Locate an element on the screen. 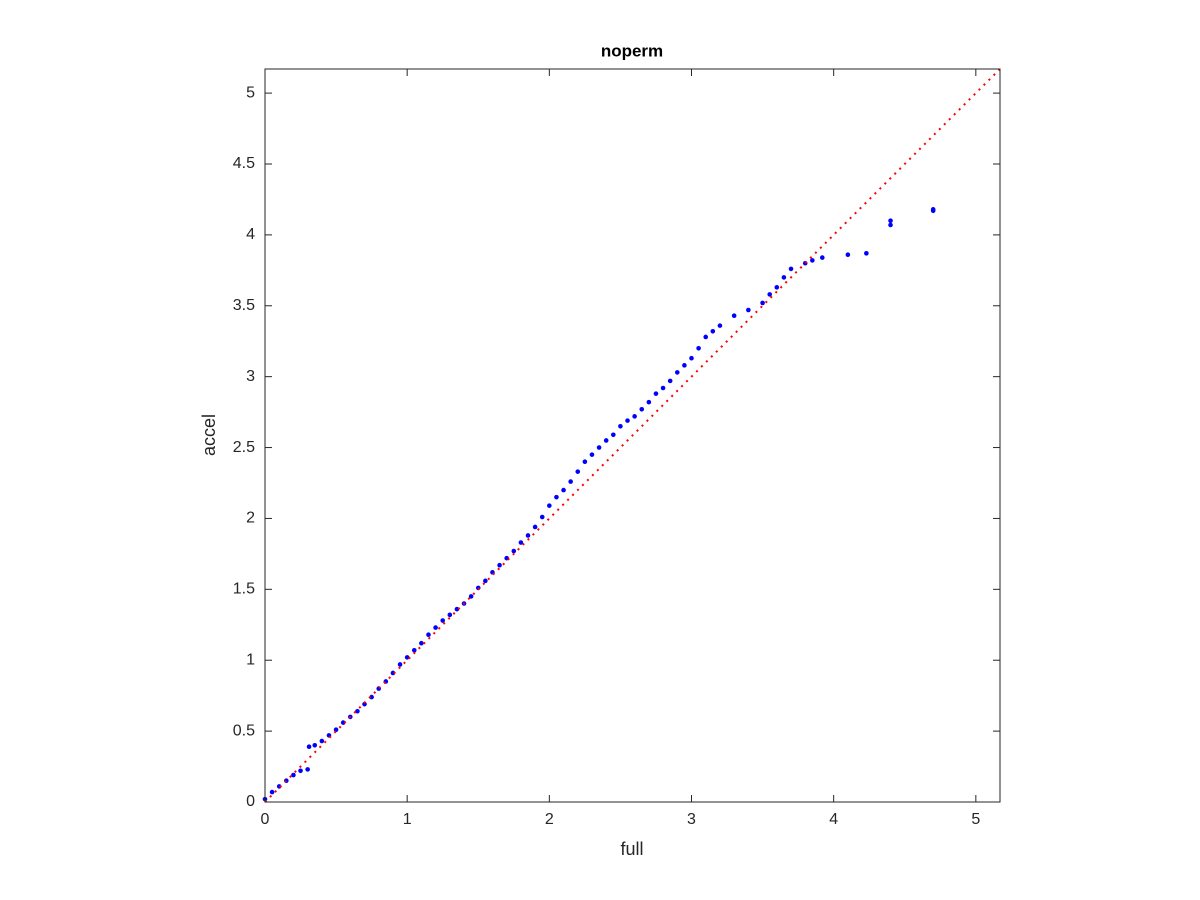 Image resolution: width=1200 pixels, height=900 pixels. y-tick-label: 3 is located at coordinates (250, 376).